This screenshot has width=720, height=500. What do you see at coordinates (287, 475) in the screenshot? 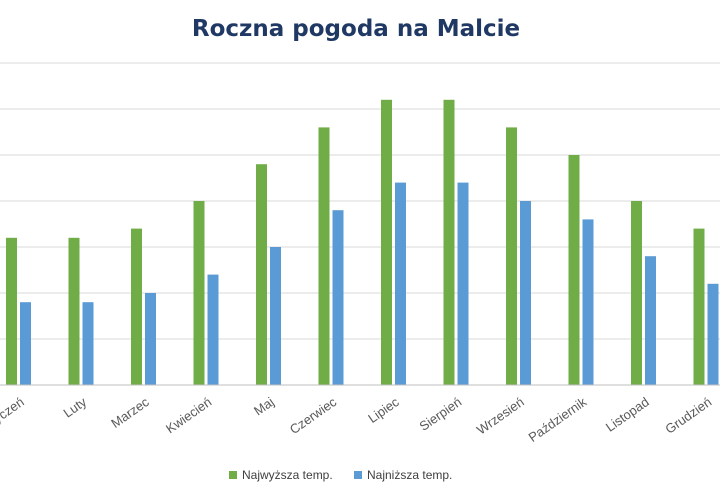
I see `legend-label: Najwyższa temp.` at bounding box center [287, 475].